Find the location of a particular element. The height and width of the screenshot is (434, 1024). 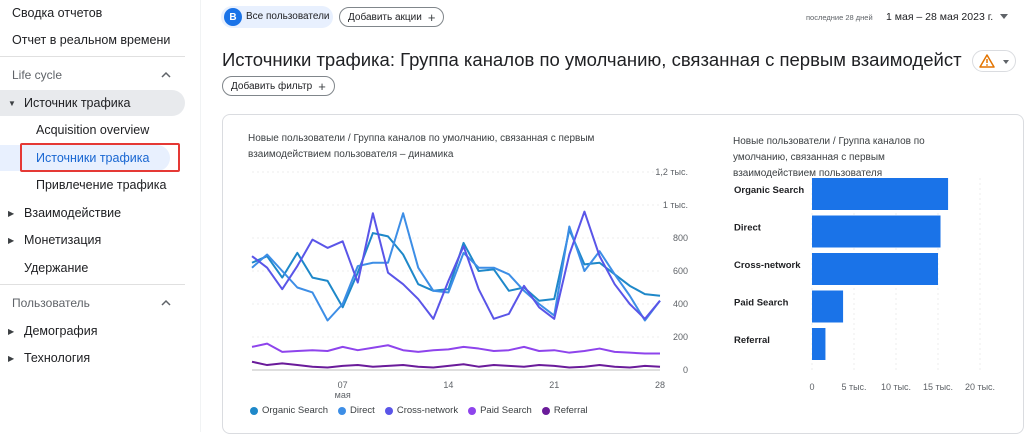

legend-item: Cross-network is located at coordinates (421, 410).